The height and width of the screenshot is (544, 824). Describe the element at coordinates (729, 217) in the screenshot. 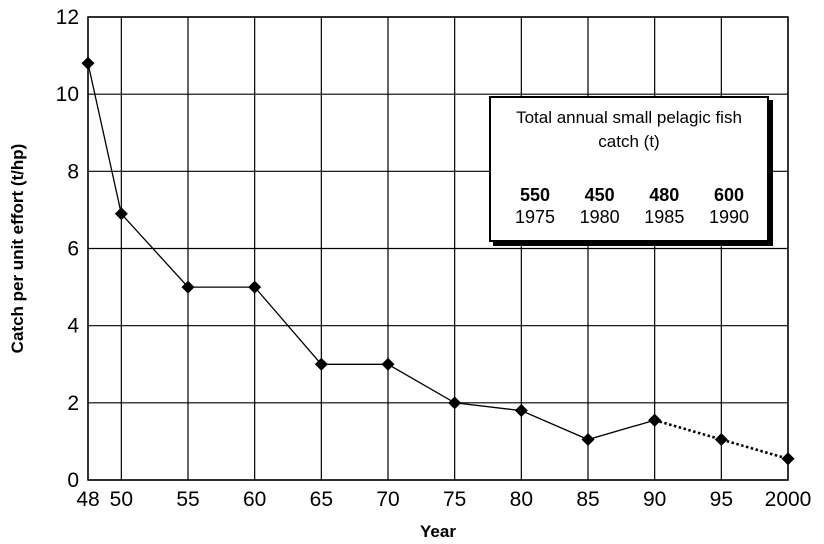

I see `inset-year: 1990` at that location.